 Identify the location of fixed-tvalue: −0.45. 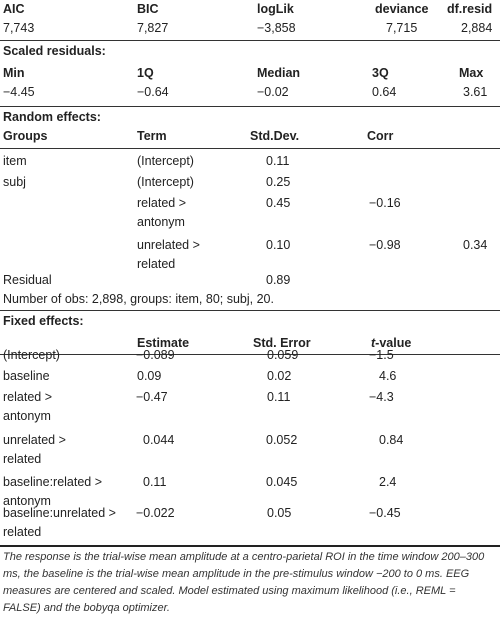
(385, 513).